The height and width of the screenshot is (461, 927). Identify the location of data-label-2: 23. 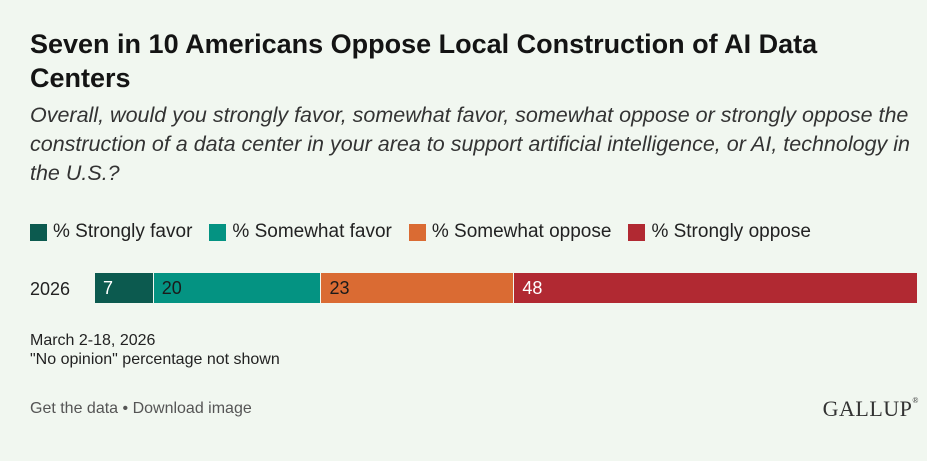
(339, 287).